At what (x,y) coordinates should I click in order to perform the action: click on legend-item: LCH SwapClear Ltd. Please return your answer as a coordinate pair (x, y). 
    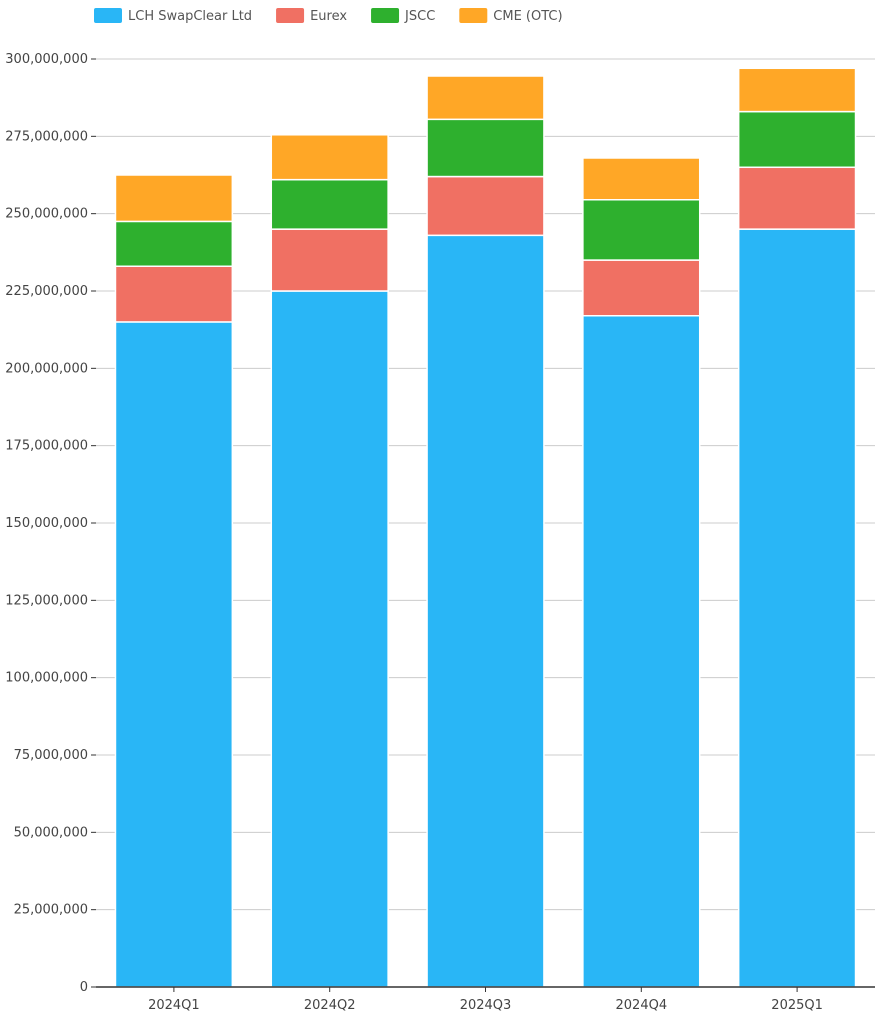
    Looking at the image, I should click on (173, 16).